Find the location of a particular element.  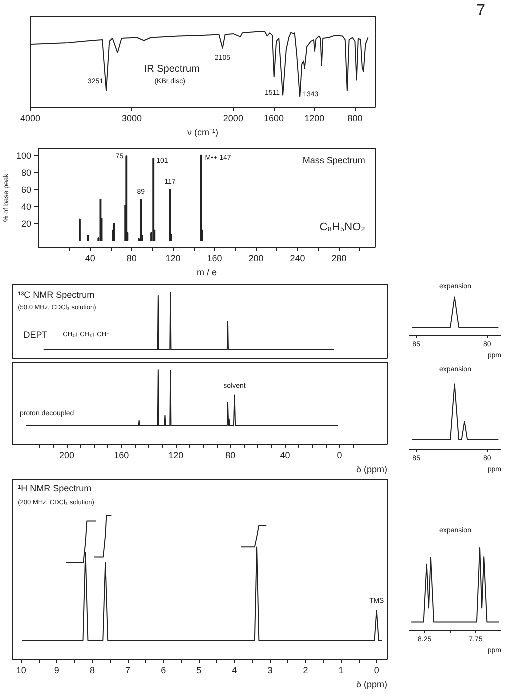

annotation: C₈H₅NO₂ is located at coordinates (343, 228).